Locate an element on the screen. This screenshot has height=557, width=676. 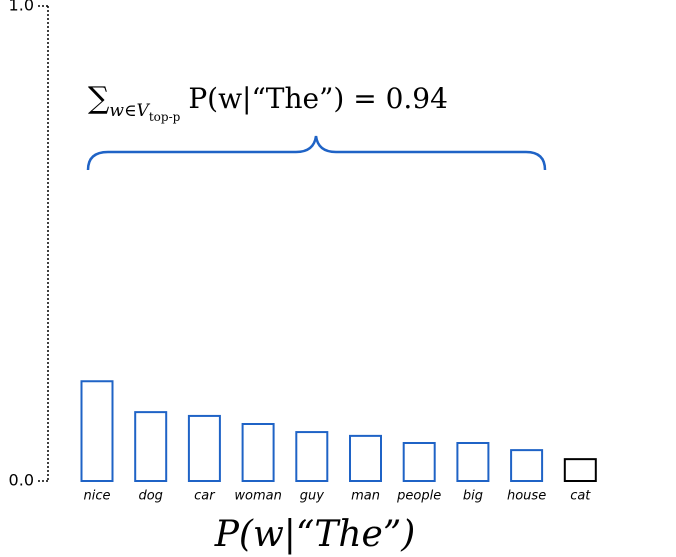
x-tick-label: woman is located at coordinates (257, 496).